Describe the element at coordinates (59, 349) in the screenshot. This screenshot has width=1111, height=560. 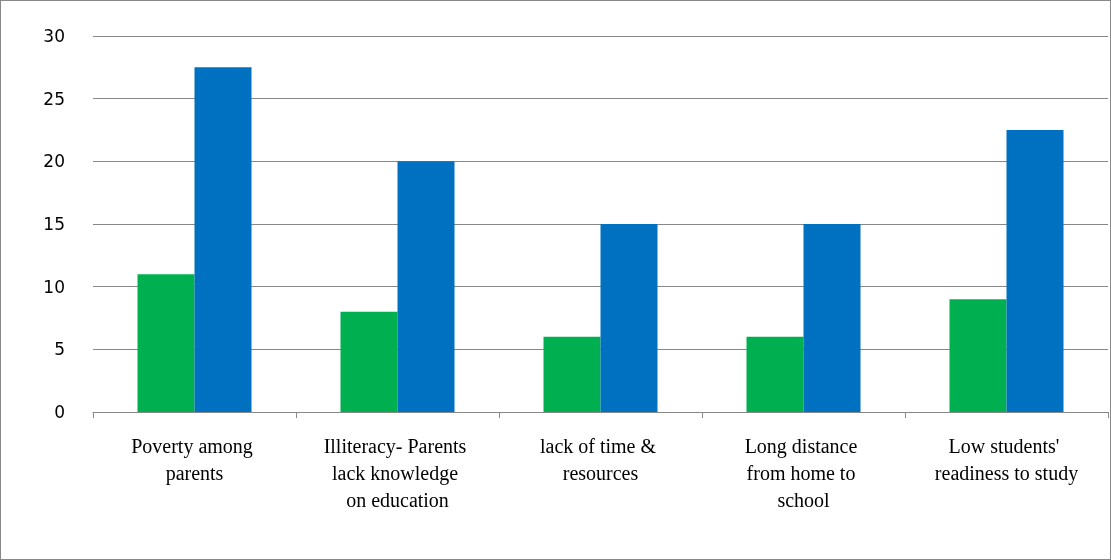
I see `y-tick-label: 5` at that location.